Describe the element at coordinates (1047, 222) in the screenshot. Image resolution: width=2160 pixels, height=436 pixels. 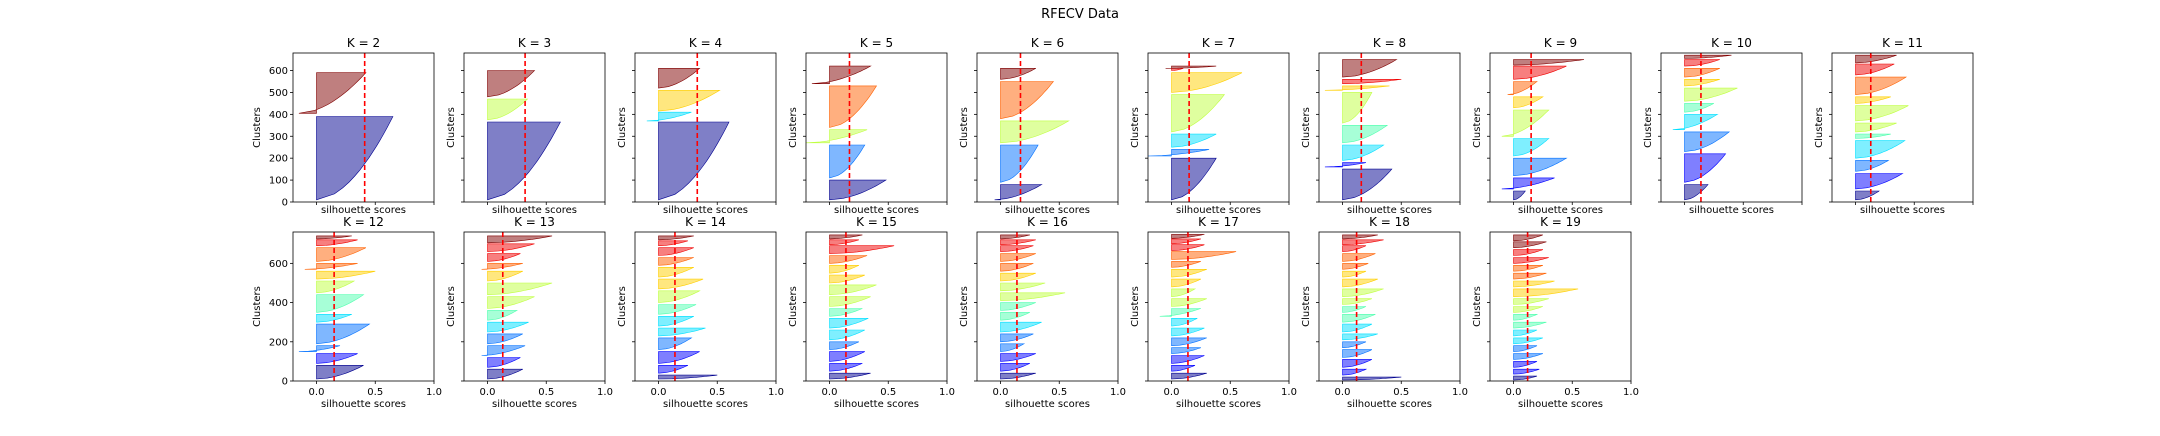
I see `panel-title: K = 16` at that location.